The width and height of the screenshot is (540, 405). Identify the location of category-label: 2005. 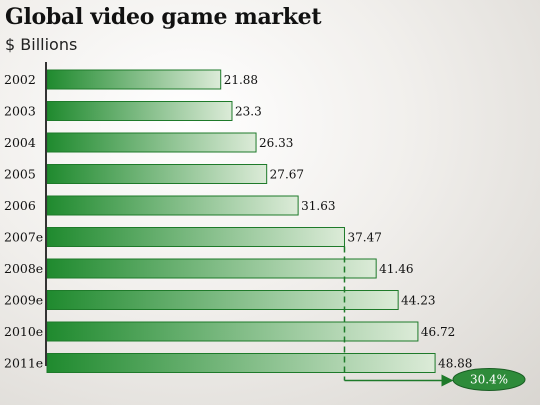
(20, 174).